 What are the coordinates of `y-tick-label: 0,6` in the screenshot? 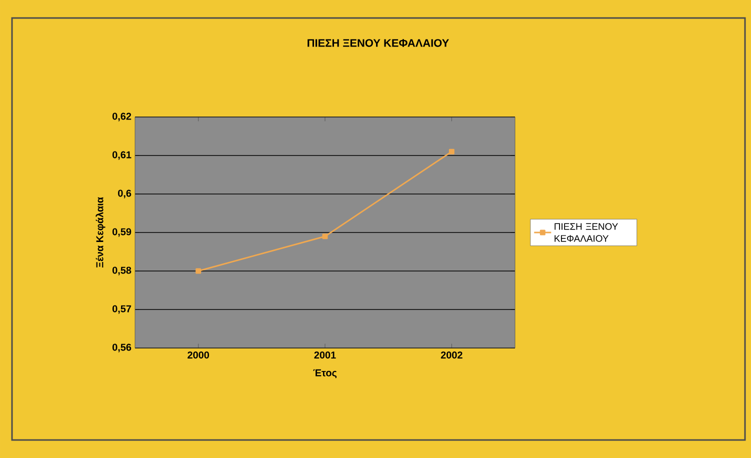 It's located at (125, 194).